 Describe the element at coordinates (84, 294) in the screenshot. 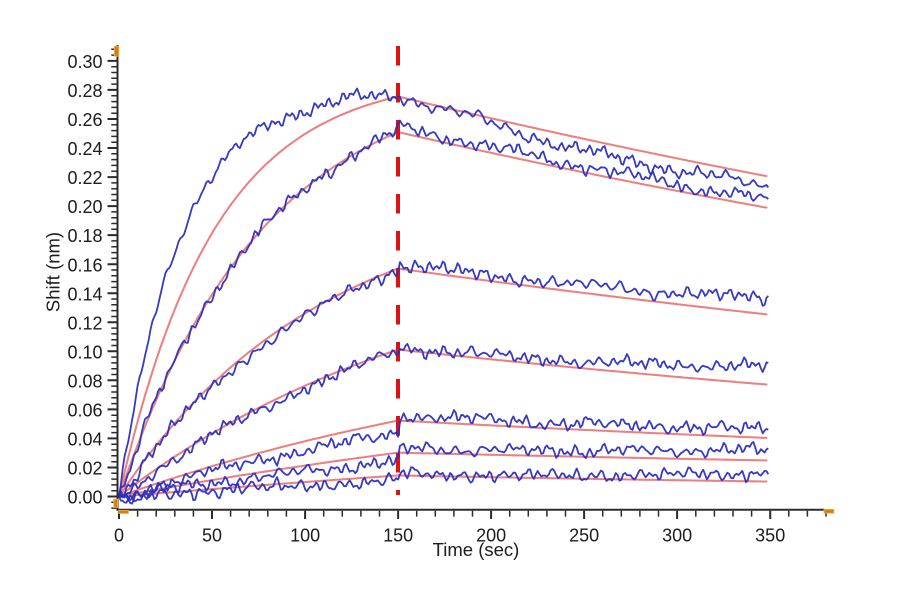

I see `svg-text: 0.14` at that location.